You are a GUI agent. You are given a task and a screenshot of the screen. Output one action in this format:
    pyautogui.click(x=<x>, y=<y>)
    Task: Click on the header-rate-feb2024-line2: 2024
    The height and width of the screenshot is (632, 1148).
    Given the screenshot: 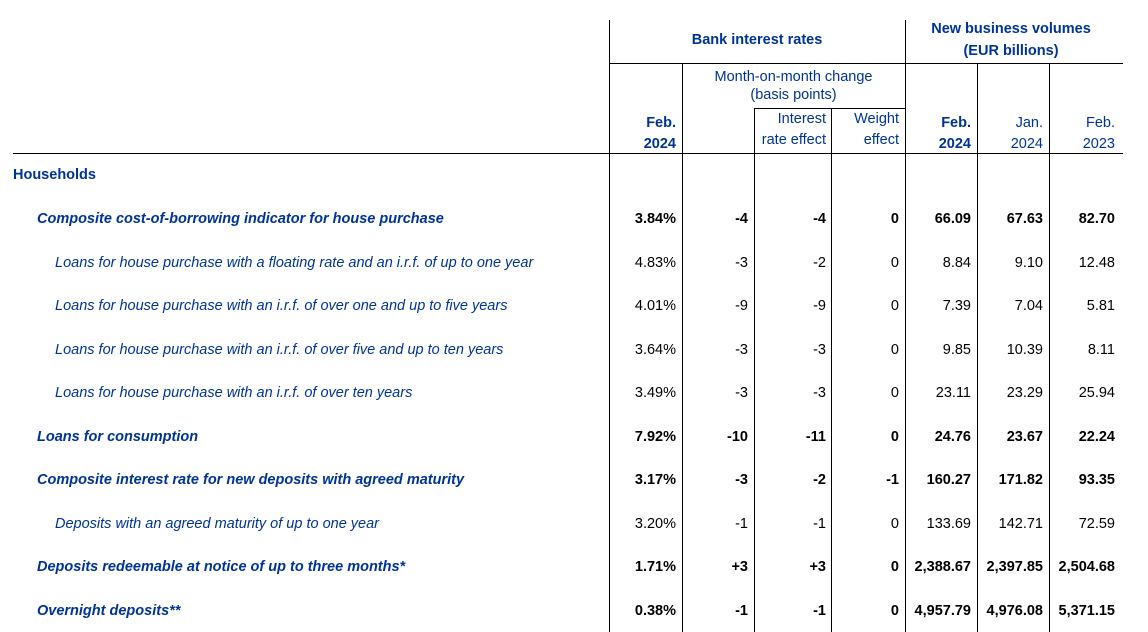 What is the action you would take?
    pyautogui.click(x=659, y=144)
    